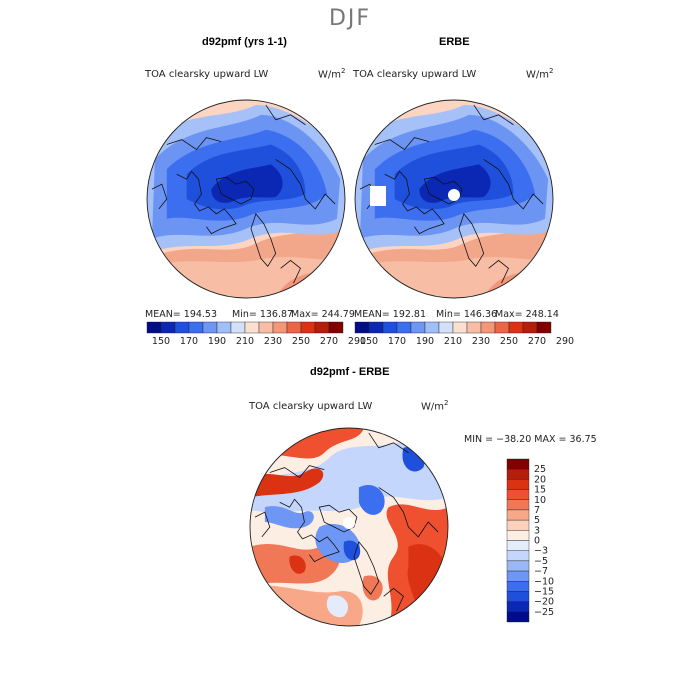 Image resolution: width=700 pixels, height=700 pixels. Describe the element at coordinates (537, 530) in the screenshot. I see `colorbar-tick-label: 3` at that location.